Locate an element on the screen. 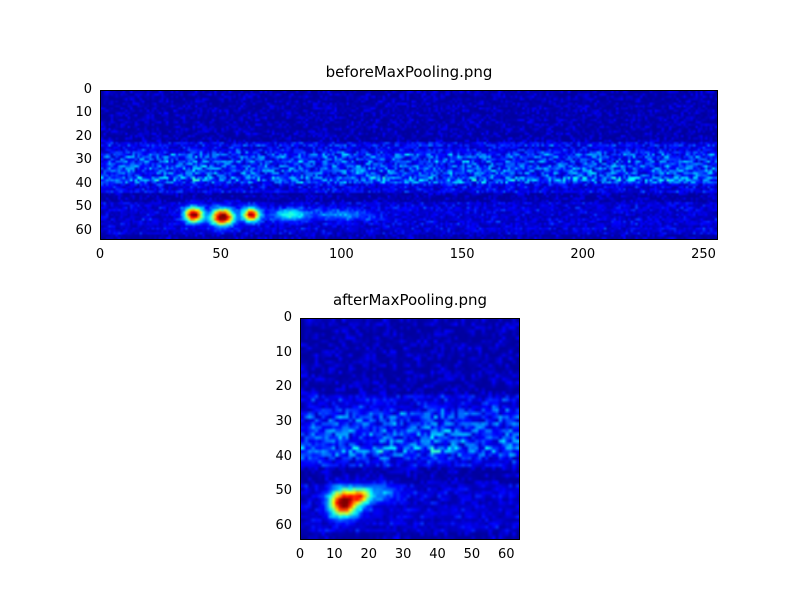  x-tick-label: 60 is located at coordinates (506, 554).